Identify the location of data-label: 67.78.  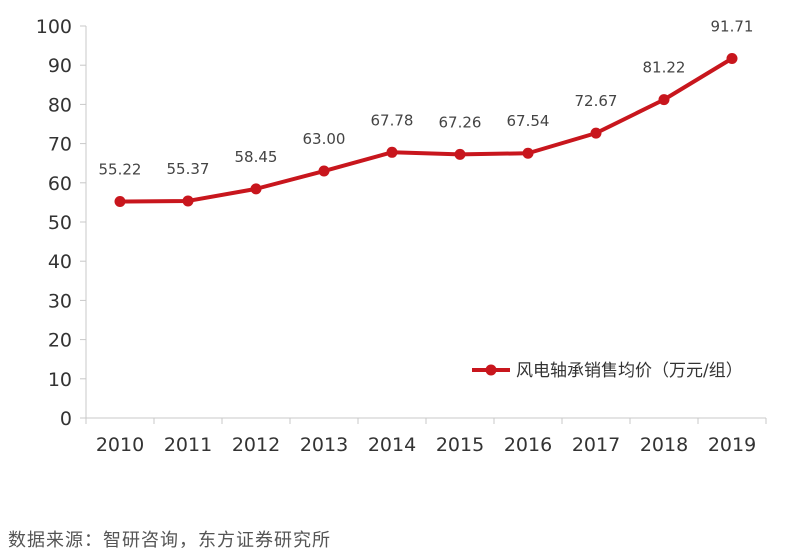
(392, 120).